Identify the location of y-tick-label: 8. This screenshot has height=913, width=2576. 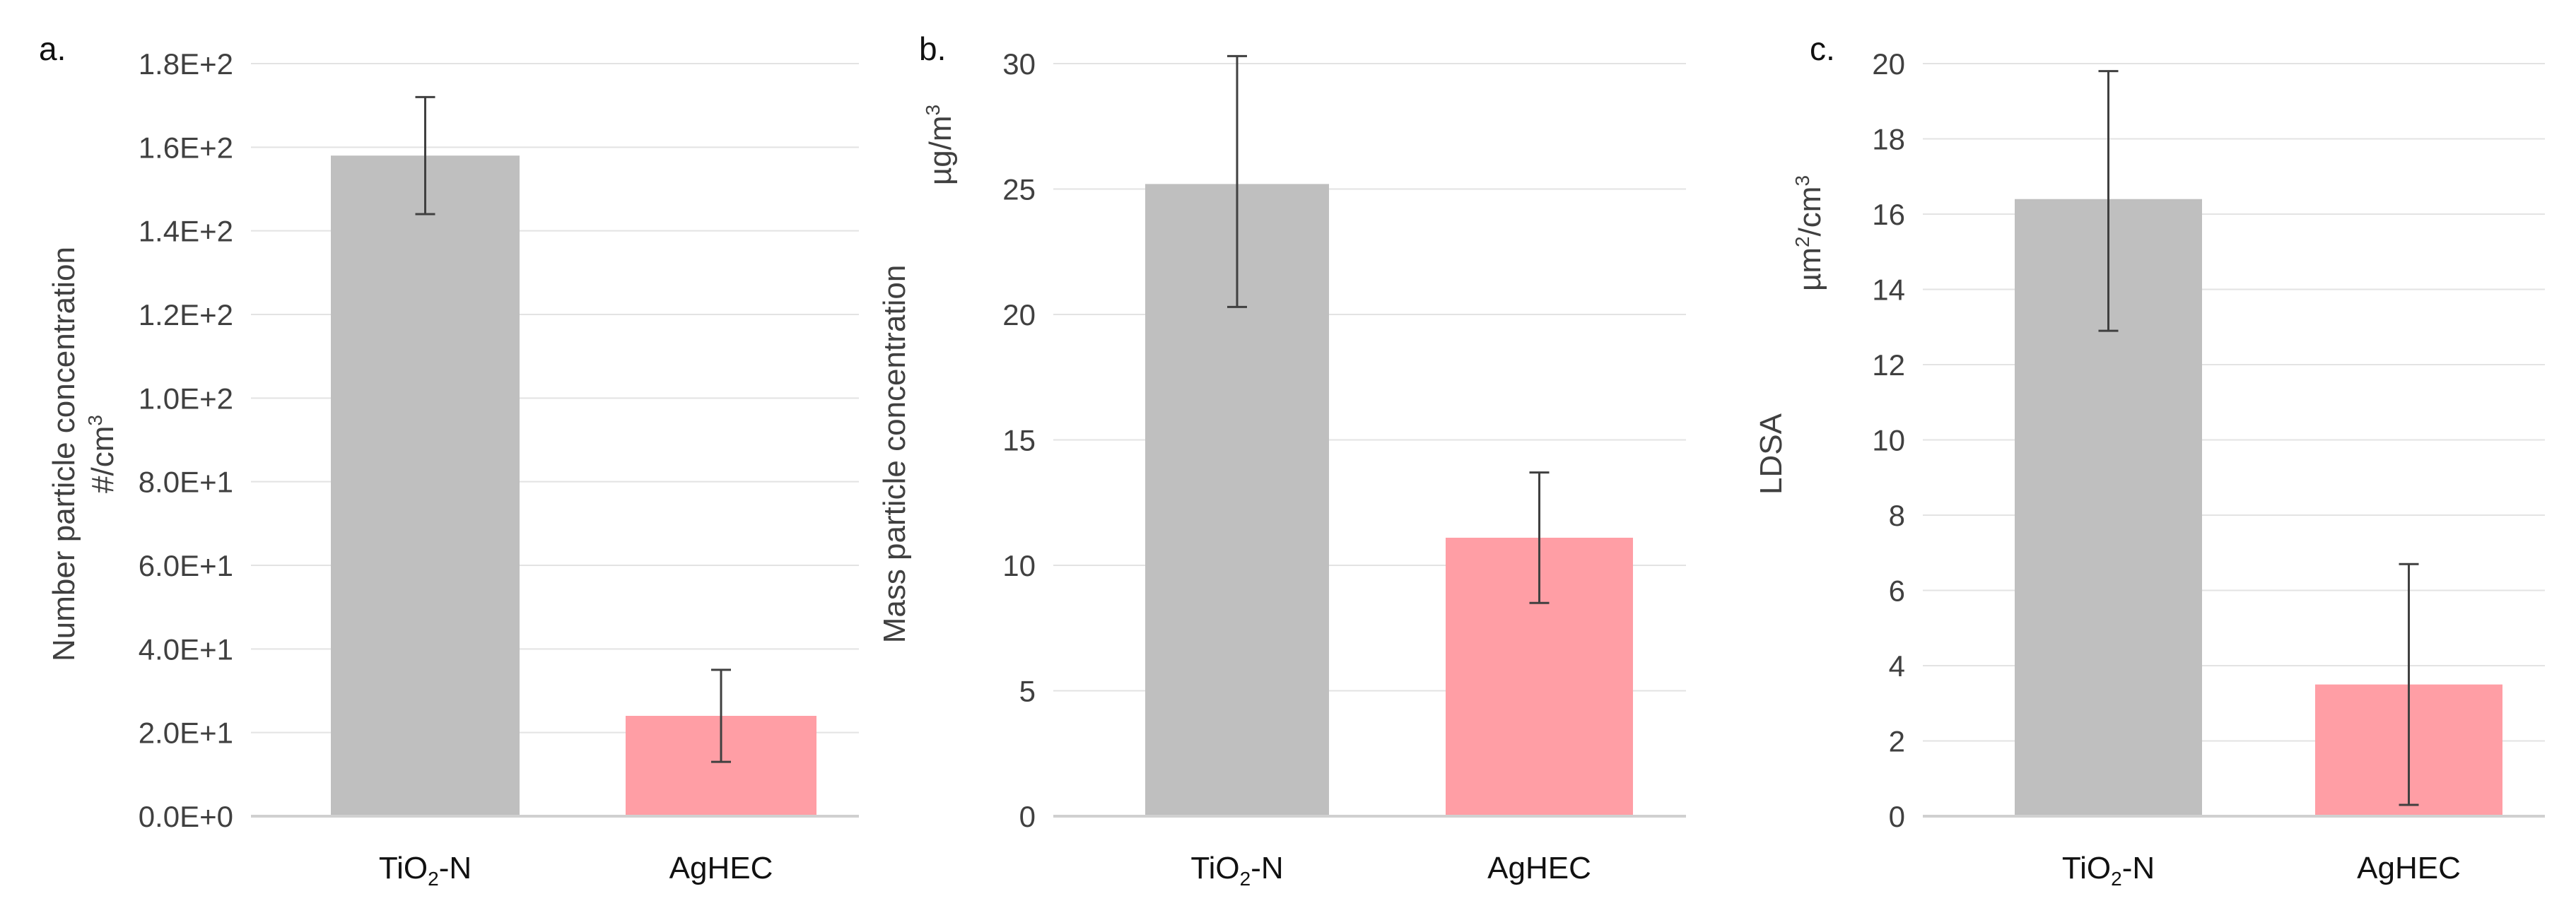
(1897, 515).